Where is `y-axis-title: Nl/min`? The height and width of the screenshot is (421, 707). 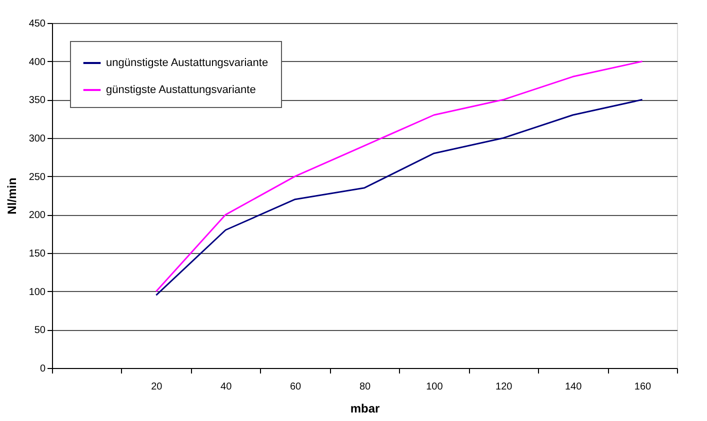 y-axis-title: Nl/min is located at coordinates (11, 196).